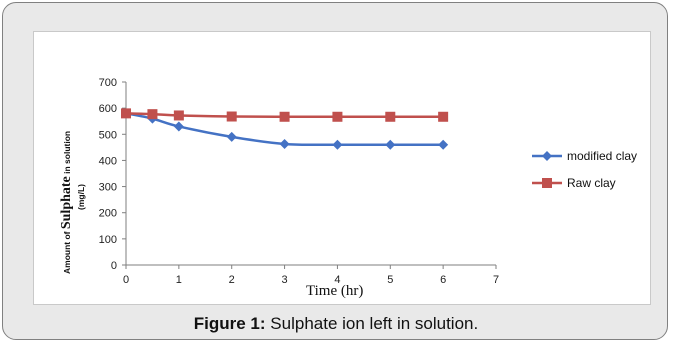  Describe the element at coordinates (108, 161) in the screenshot. I see `y-tick-label: 400` at that location.